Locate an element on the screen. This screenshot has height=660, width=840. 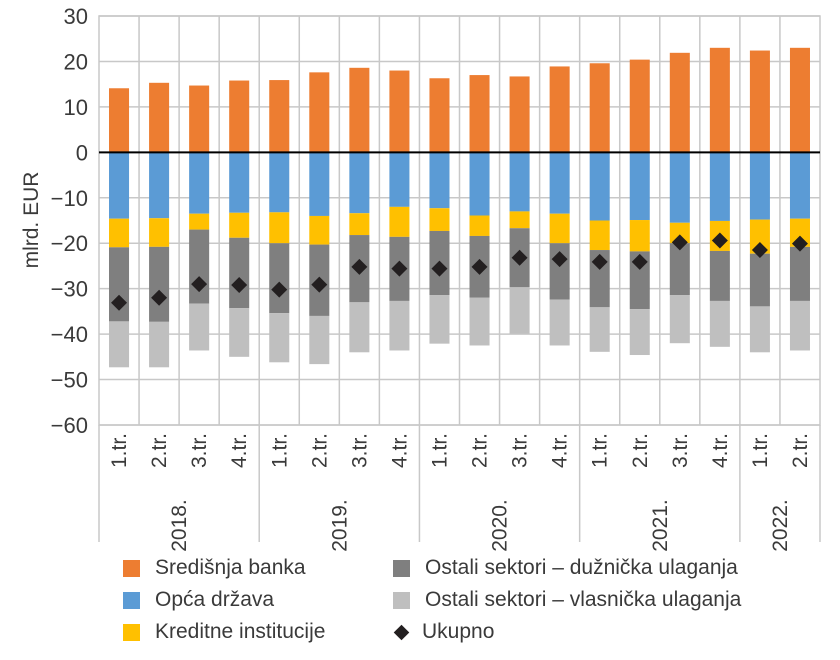
x-group-label: 2019. is located at coordinates (339, 525).